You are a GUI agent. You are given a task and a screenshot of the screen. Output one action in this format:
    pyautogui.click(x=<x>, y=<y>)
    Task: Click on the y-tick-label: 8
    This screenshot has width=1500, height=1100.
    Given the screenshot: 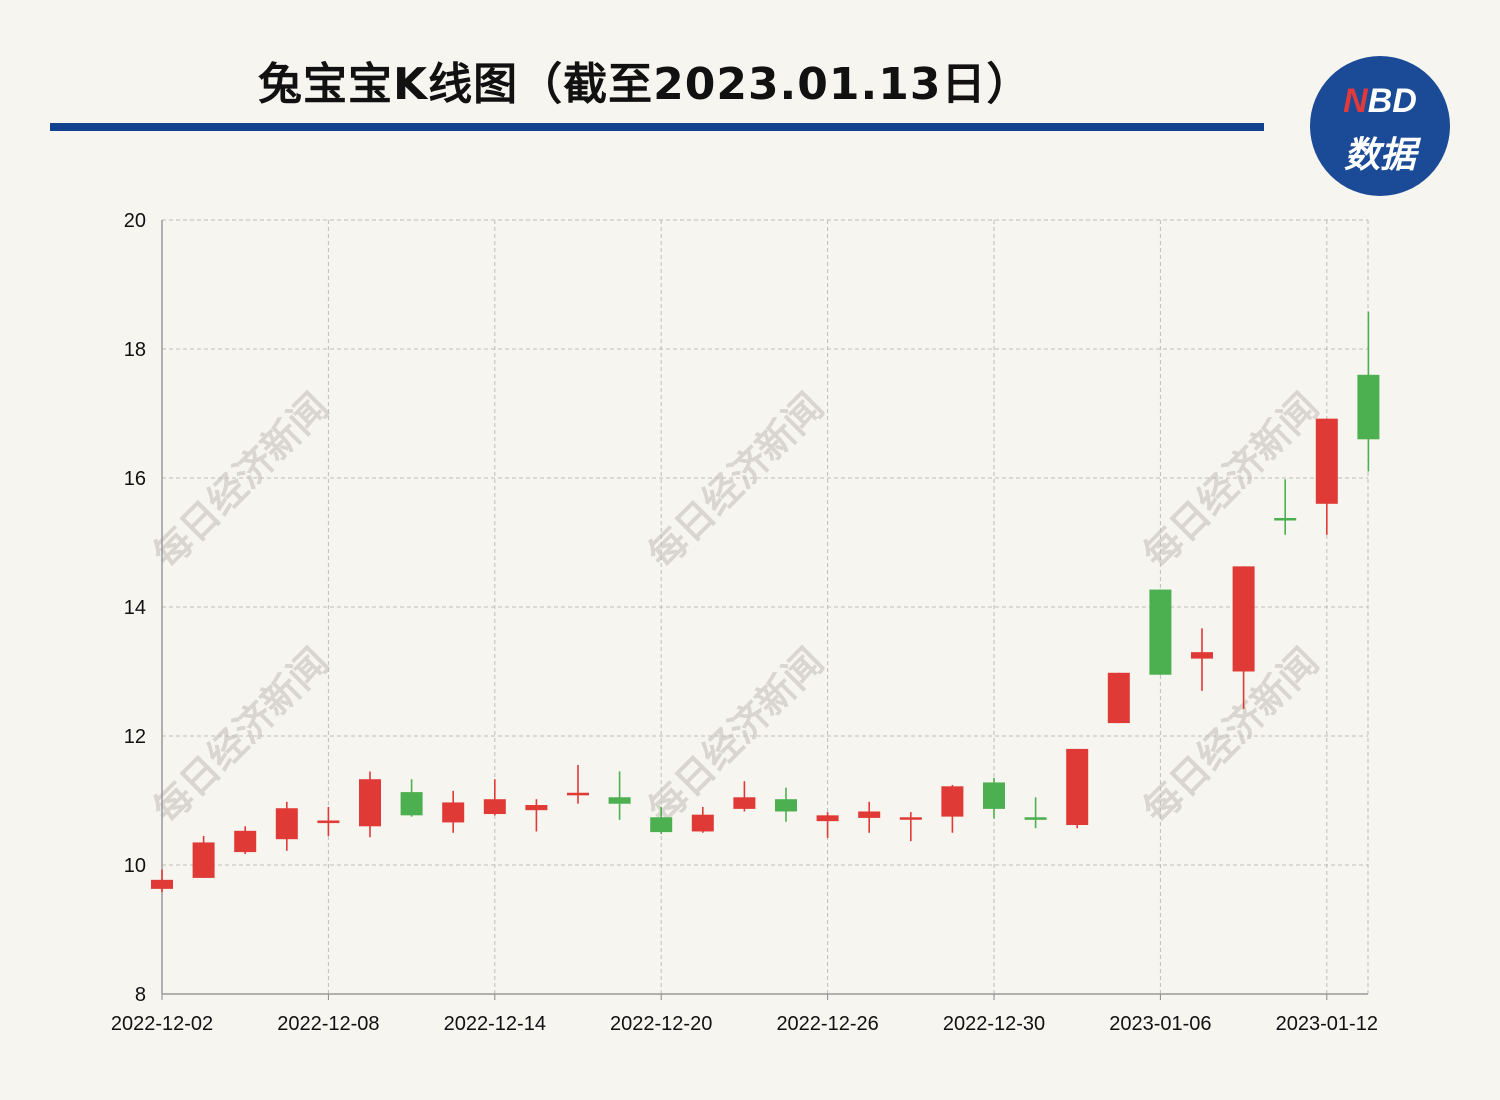 What is the action you would take?
    pyautogui.click(x=140, y=995)
    